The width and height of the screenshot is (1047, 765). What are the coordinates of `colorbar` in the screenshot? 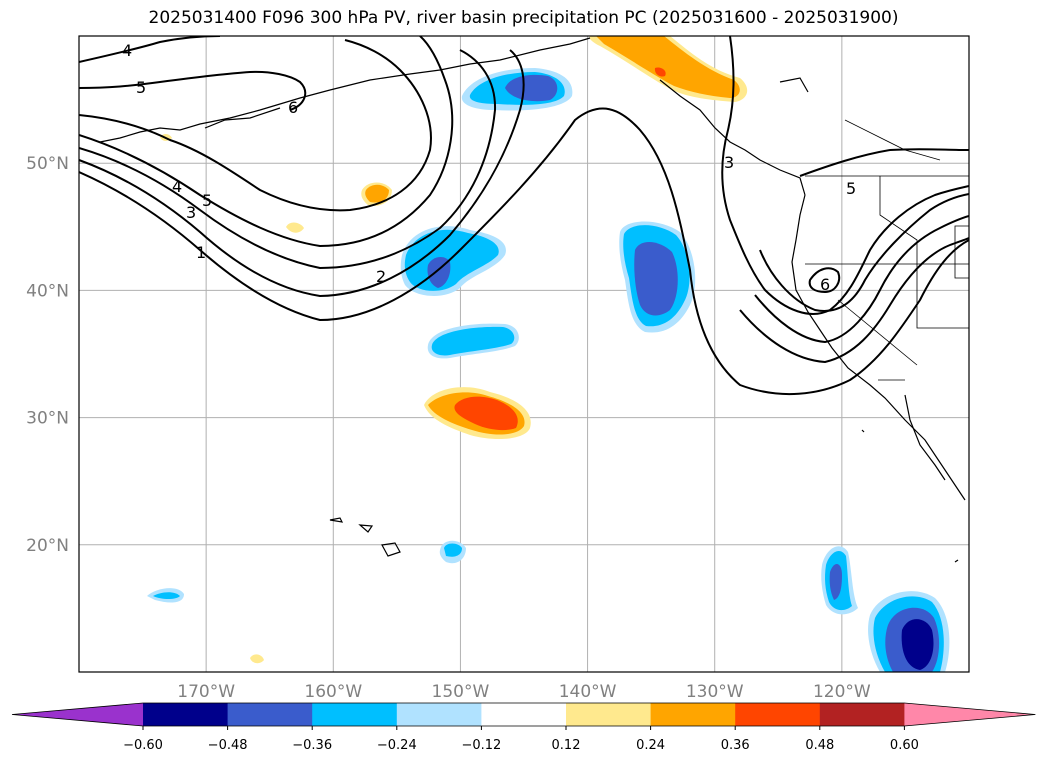 It's located at (523, 714).